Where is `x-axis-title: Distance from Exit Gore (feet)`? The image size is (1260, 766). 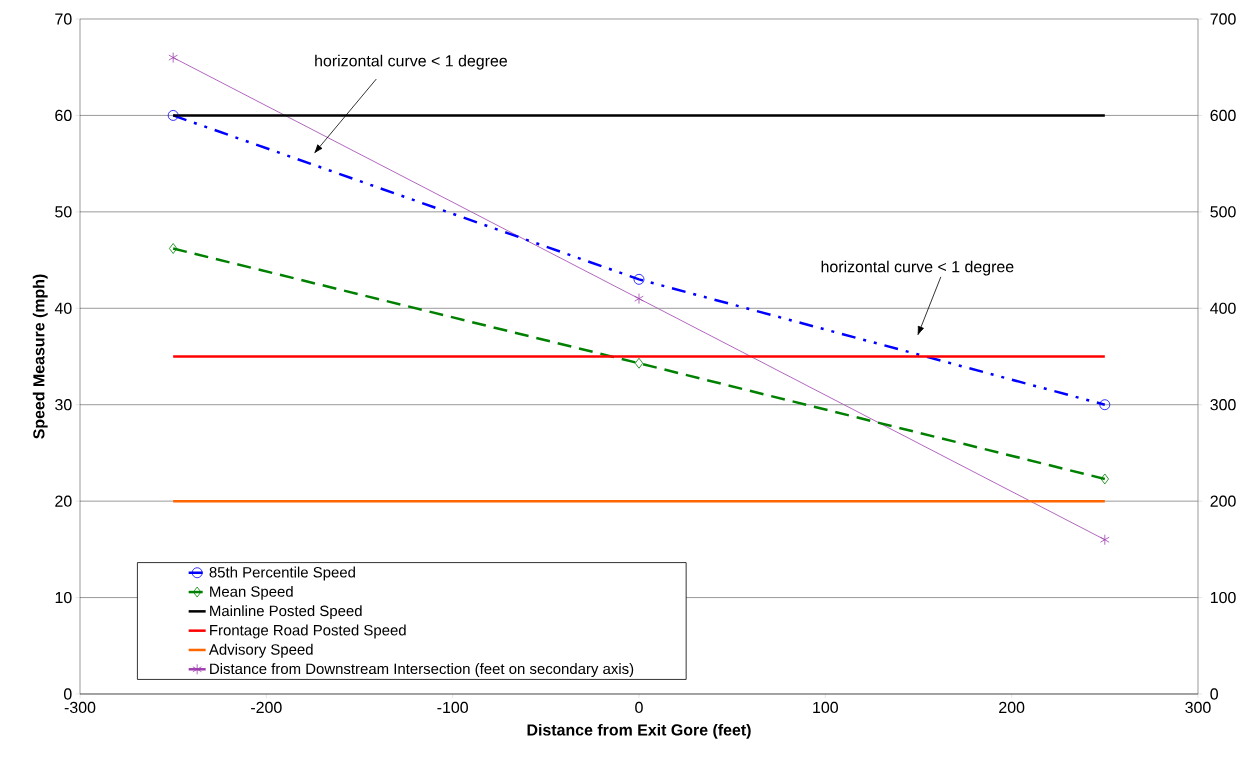
x-axis-title: Distance from Exit Gore (feet) is located at coordinates (639, 731).